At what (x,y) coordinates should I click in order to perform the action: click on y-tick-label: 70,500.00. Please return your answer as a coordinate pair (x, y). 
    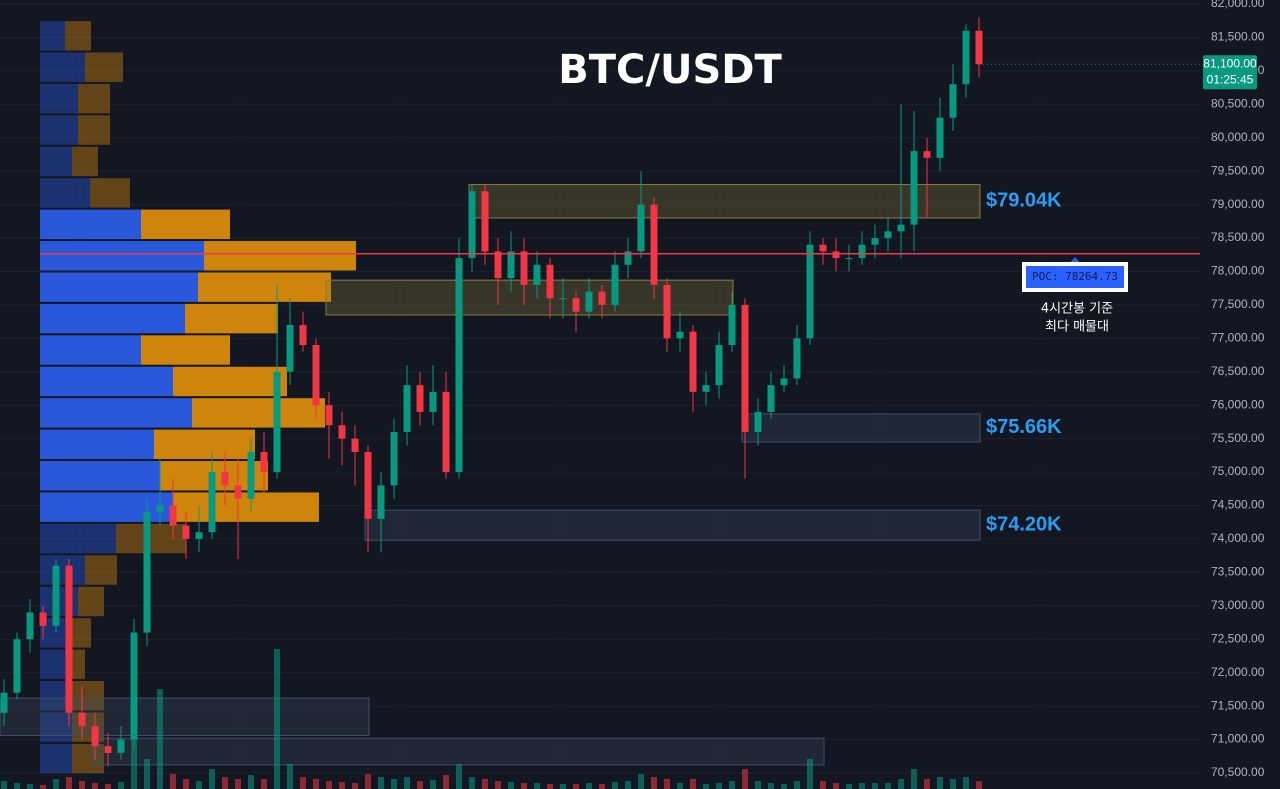
    Looking at the image, I should click on (1238, 772).